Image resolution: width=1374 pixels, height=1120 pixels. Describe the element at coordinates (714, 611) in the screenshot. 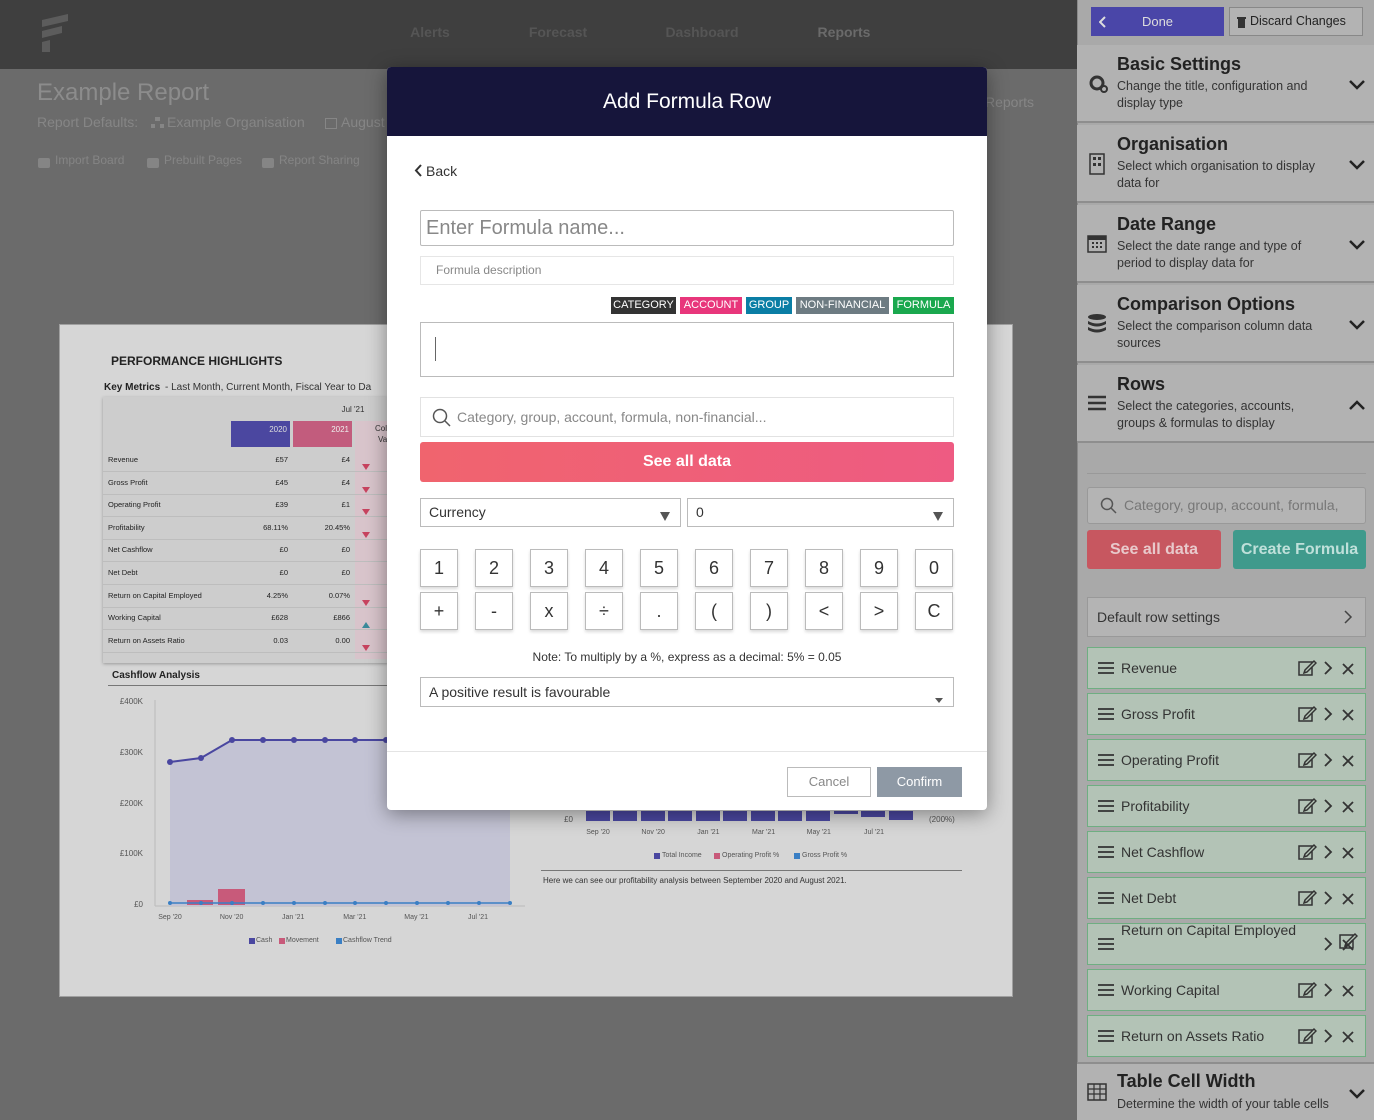

I see `keypad-key: (` at that location.